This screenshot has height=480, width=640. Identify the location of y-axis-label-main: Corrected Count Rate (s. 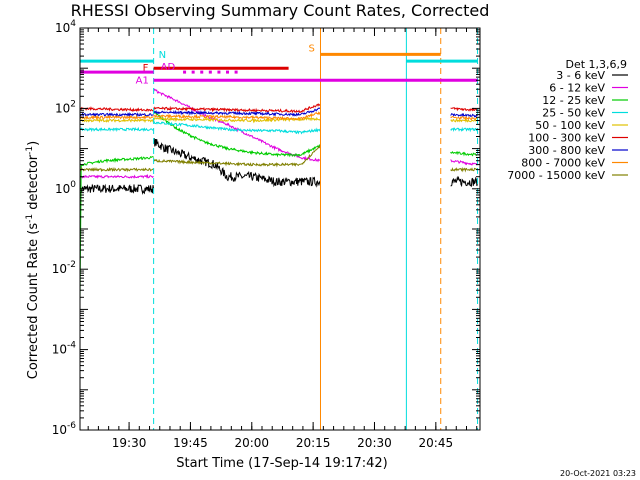
(33, 301).